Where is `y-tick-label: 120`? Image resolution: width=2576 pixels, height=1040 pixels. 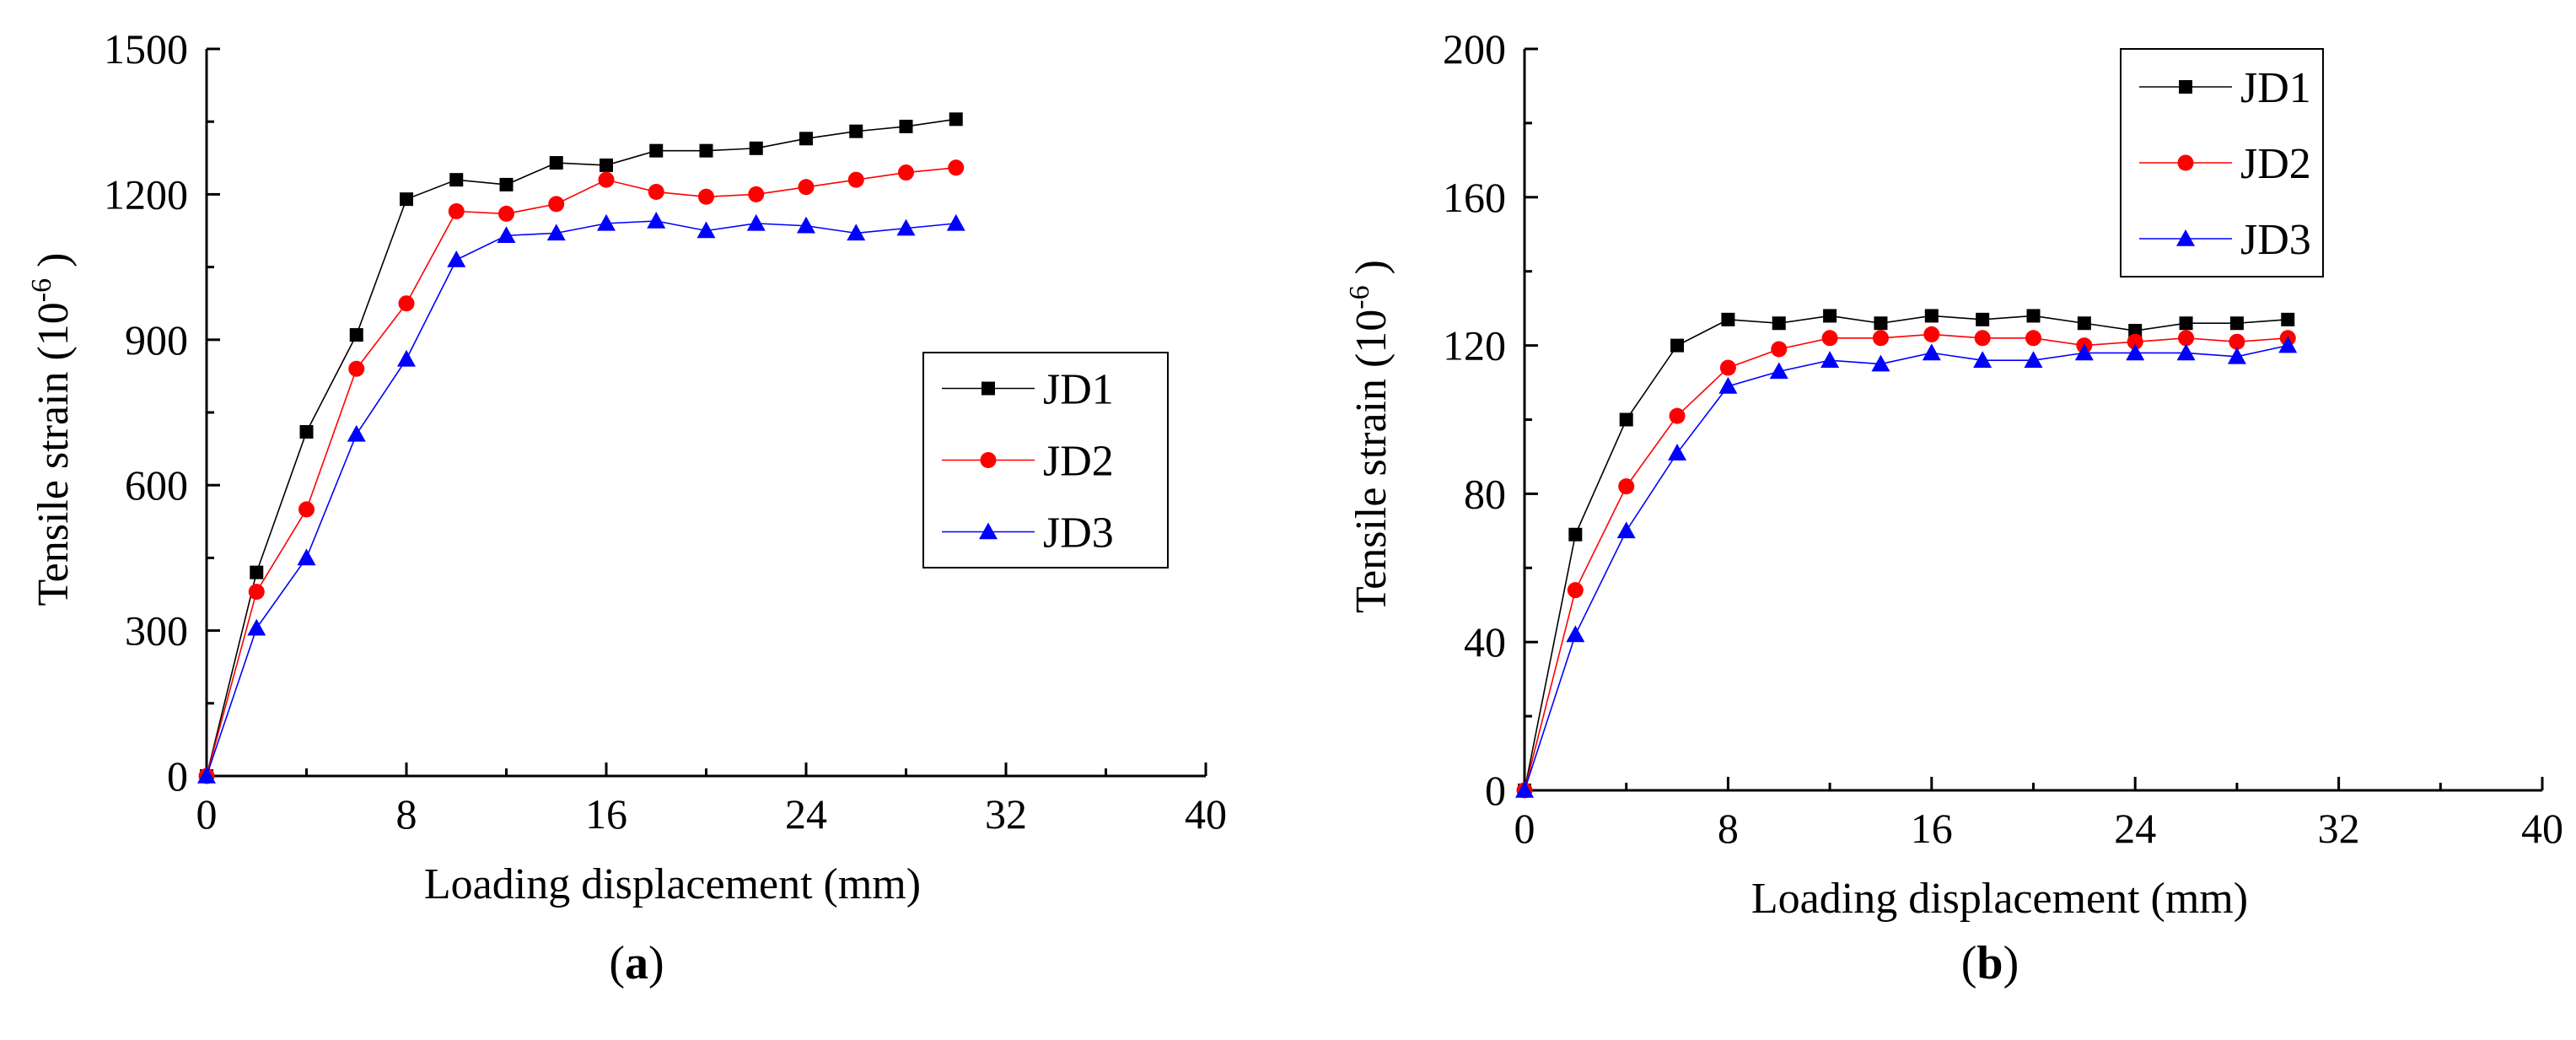 y-tick-label: 120 is located at coordinates (1474, 345).